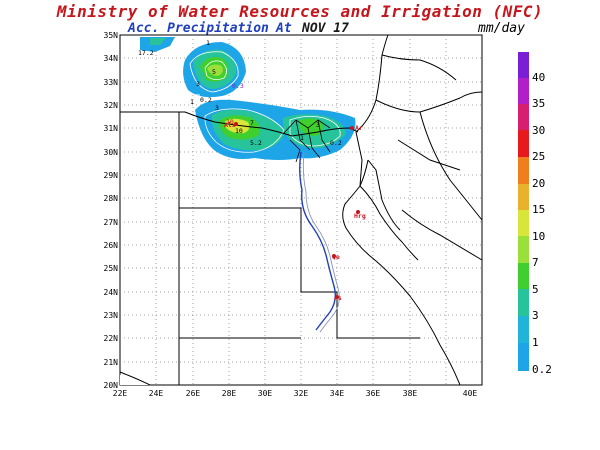 Image resolution: width=600 pixels, height=450 pixels. Describe the element at coordinates (111, 292) in the screenshot. I see `lat-label: 24N` at that location.